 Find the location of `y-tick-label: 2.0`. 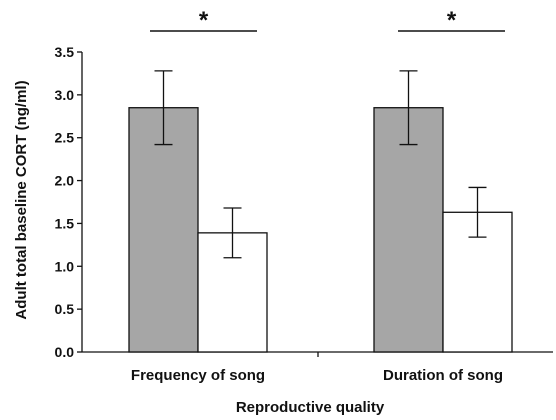

y-tick-label: 2.0 is located at coordinates (65, 181).